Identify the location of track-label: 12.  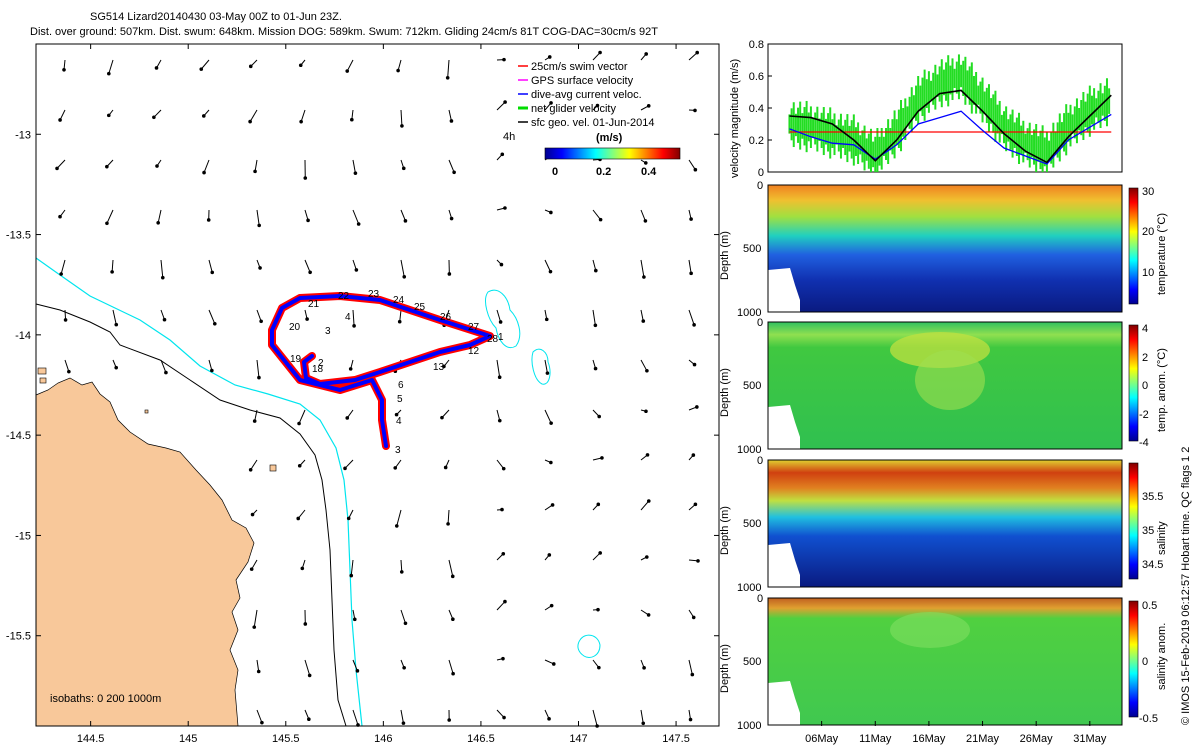
(474, 351).